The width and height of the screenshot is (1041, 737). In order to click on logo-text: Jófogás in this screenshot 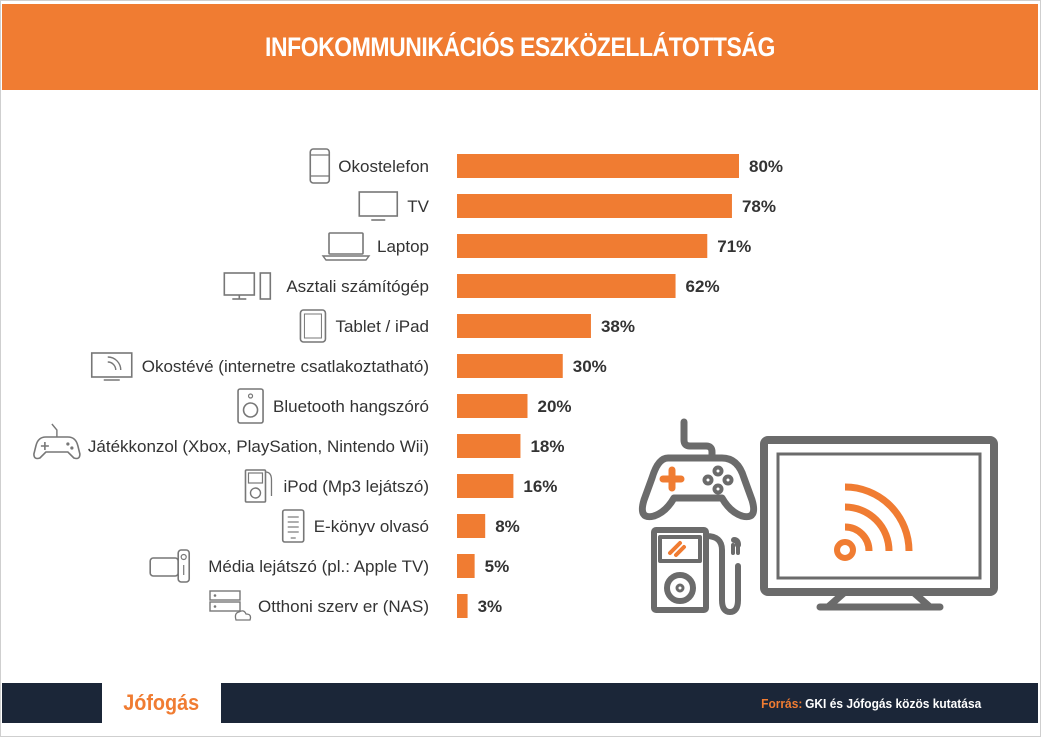, I will do `click(161, 702)`.